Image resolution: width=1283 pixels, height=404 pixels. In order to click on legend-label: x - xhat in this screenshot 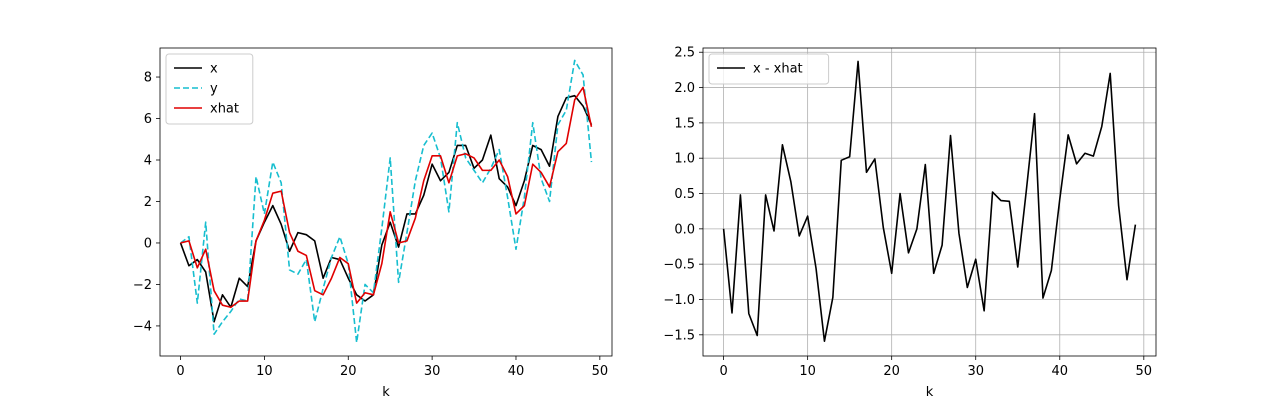, I will do `click(778, 69)`.